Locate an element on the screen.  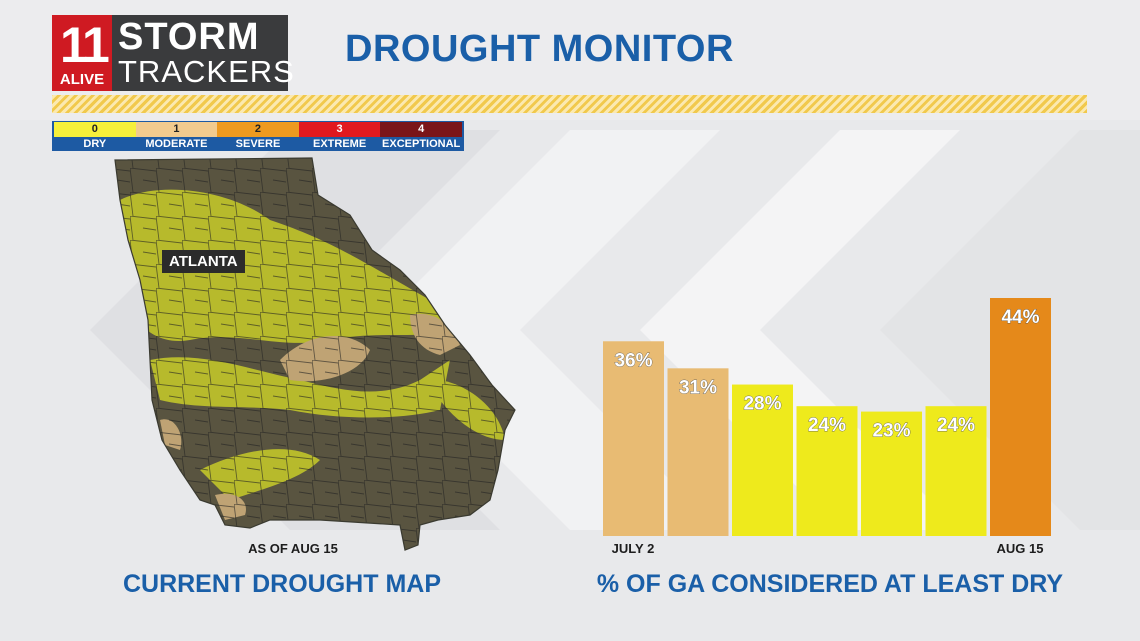
logo-stormtrackers-box: STORM TRACKERS is located at coordinates (203, 53).